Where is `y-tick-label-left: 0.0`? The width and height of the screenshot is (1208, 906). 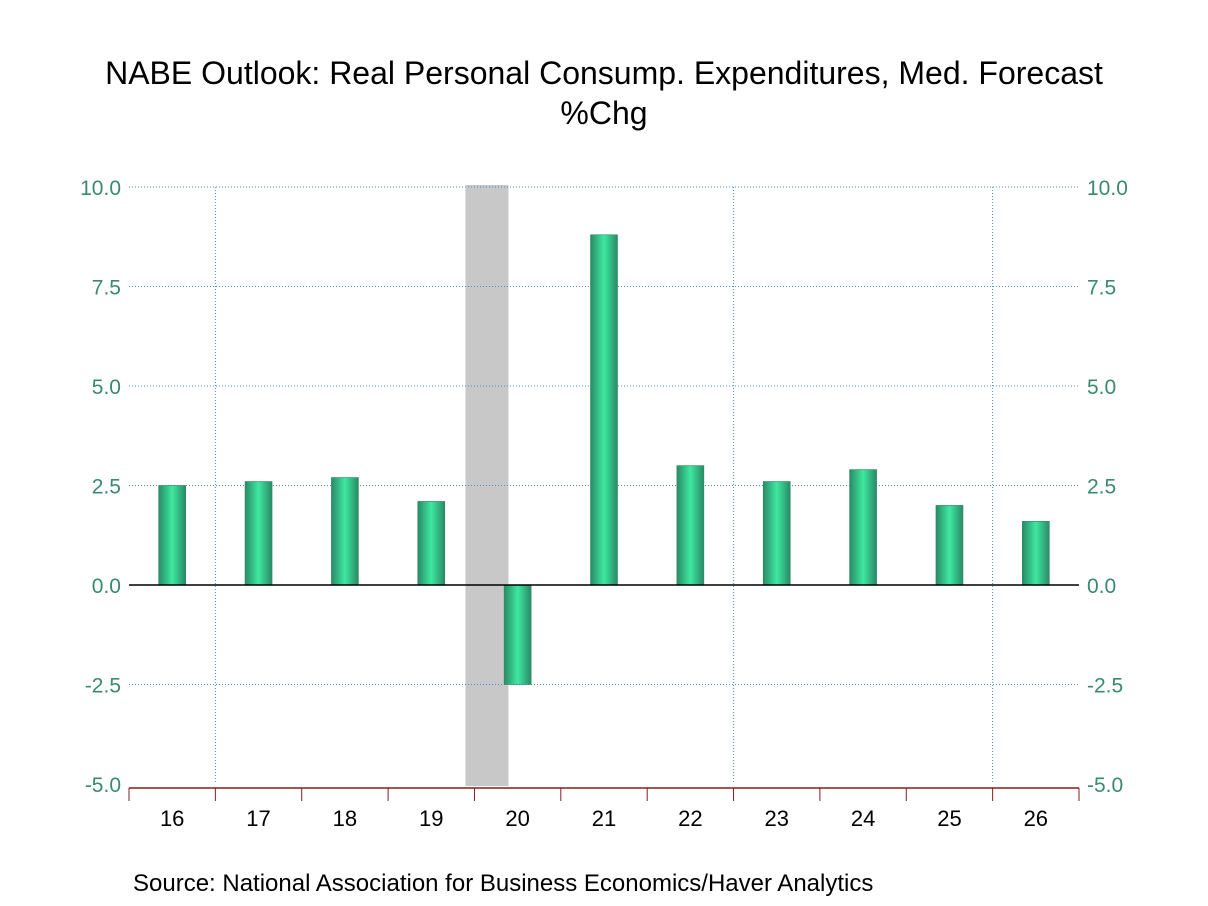 y-tick-label-left: 0.0 is located at coordinates (106, 586).